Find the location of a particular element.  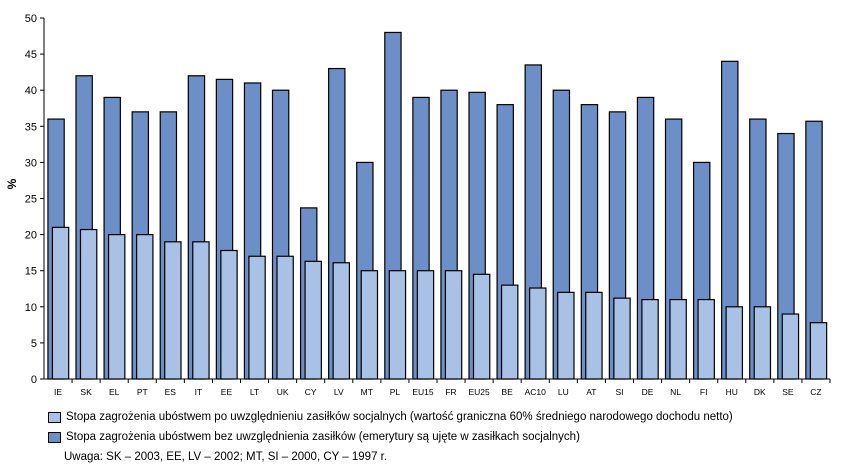

y-tick-label: 30 is located at coordinates (31, 163).